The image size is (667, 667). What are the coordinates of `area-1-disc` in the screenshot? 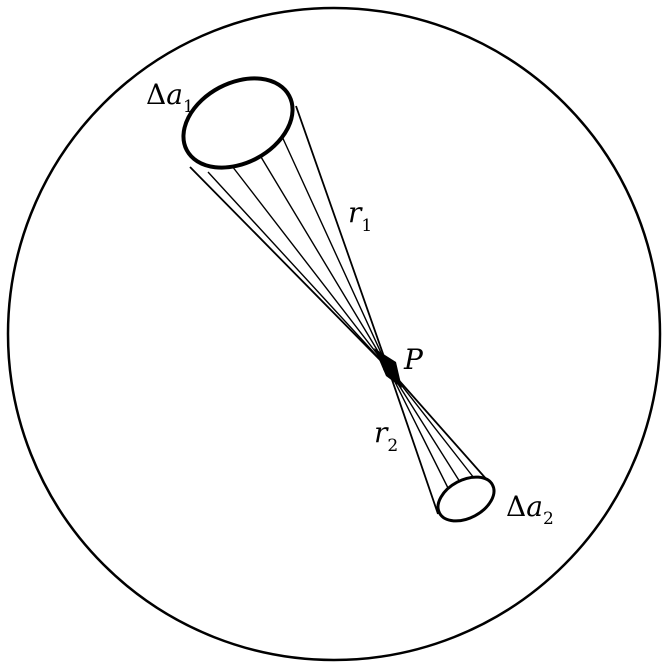 It's located at (238, 123).